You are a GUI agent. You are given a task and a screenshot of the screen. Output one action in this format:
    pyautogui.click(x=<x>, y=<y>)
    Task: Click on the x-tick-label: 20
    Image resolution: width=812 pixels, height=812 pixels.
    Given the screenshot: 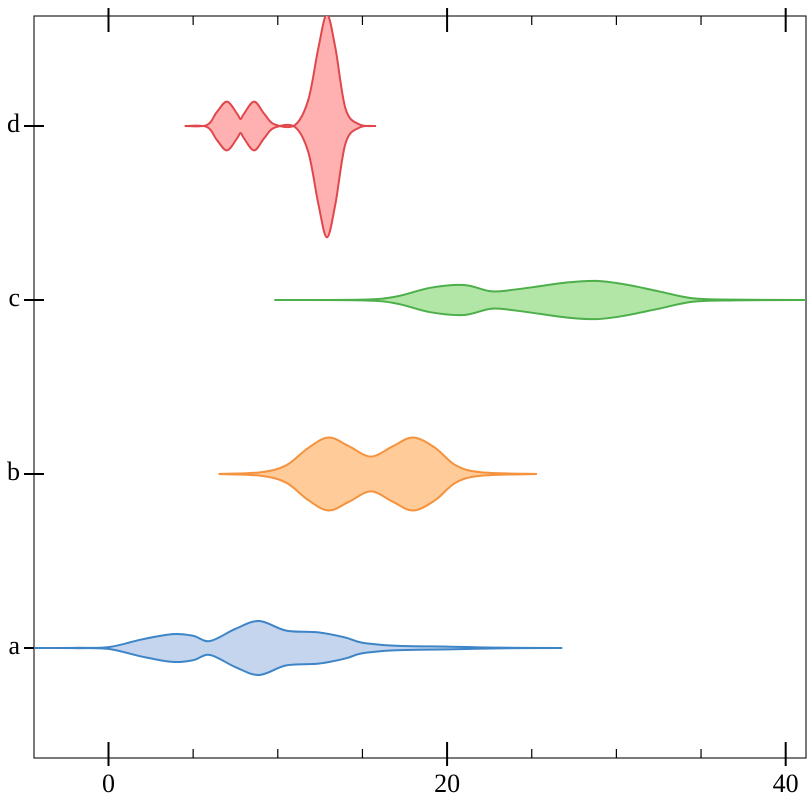 What is the action you would take?
    pyautogui.click(x=447, y=783)
    